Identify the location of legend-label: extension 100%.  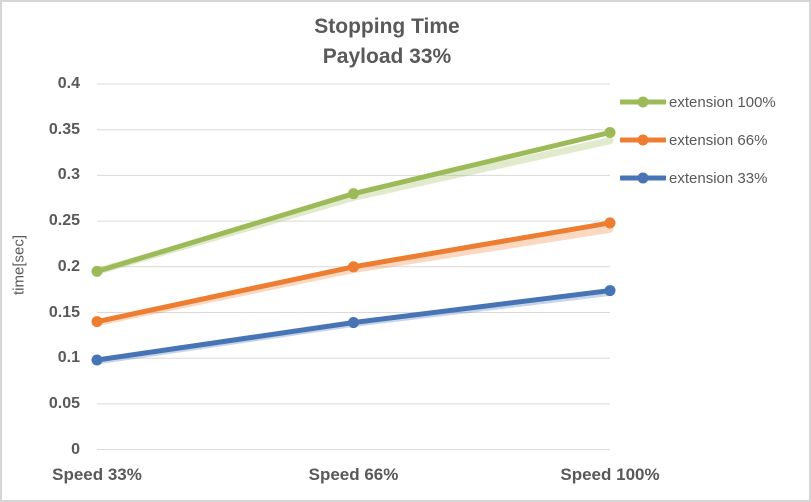
(722, 102).